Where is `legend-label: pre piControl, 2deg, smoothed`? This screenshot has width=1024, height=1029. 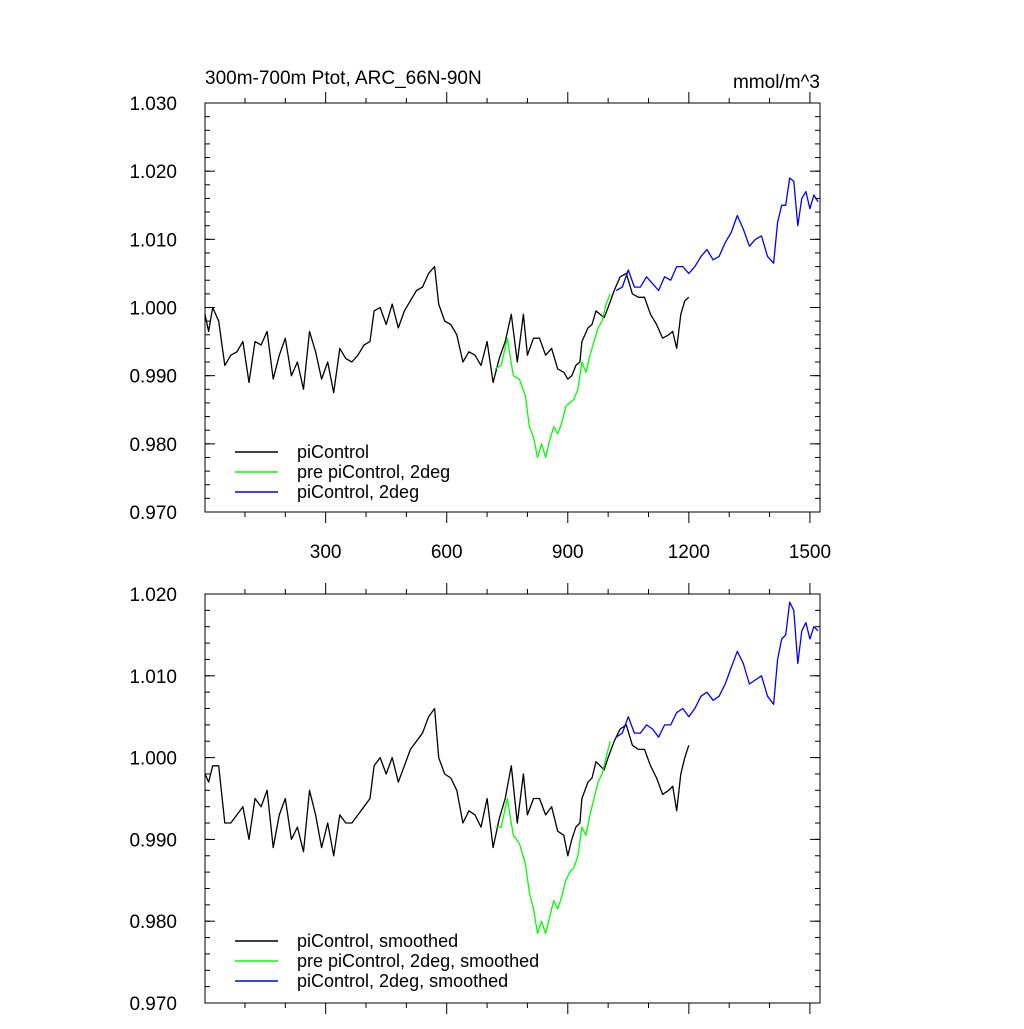
legend-label: pre piControl, 2deg, smoothed is located at coordinates (418, 961).